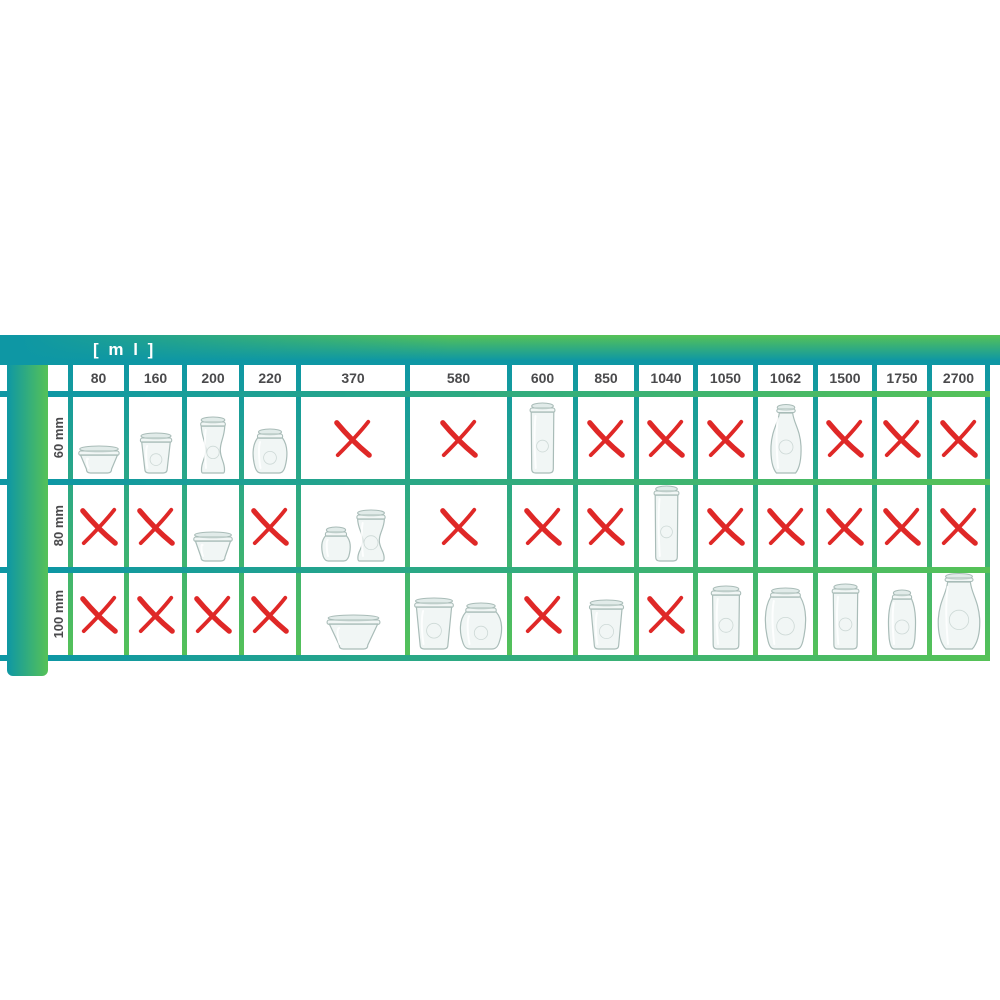  I want to click on column-header-1040ml: 1040, so click(666, 378).